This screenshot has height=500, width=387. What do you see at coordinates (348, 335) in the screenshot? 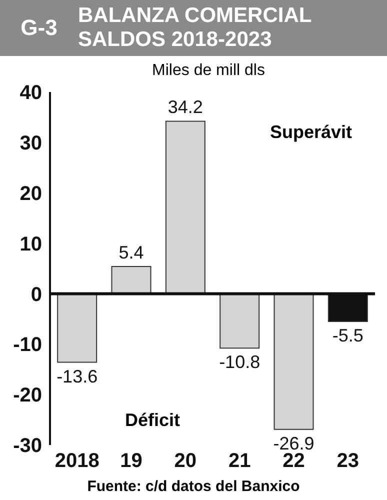
I see `data-label: -5.5` at bounding box center [348, 335].